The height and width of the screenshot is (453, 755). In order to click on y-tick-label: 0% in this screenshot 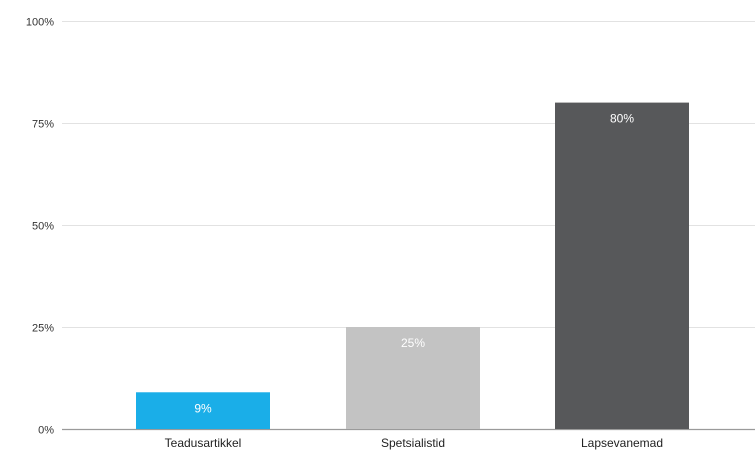, I will do `click(46, 431)`.